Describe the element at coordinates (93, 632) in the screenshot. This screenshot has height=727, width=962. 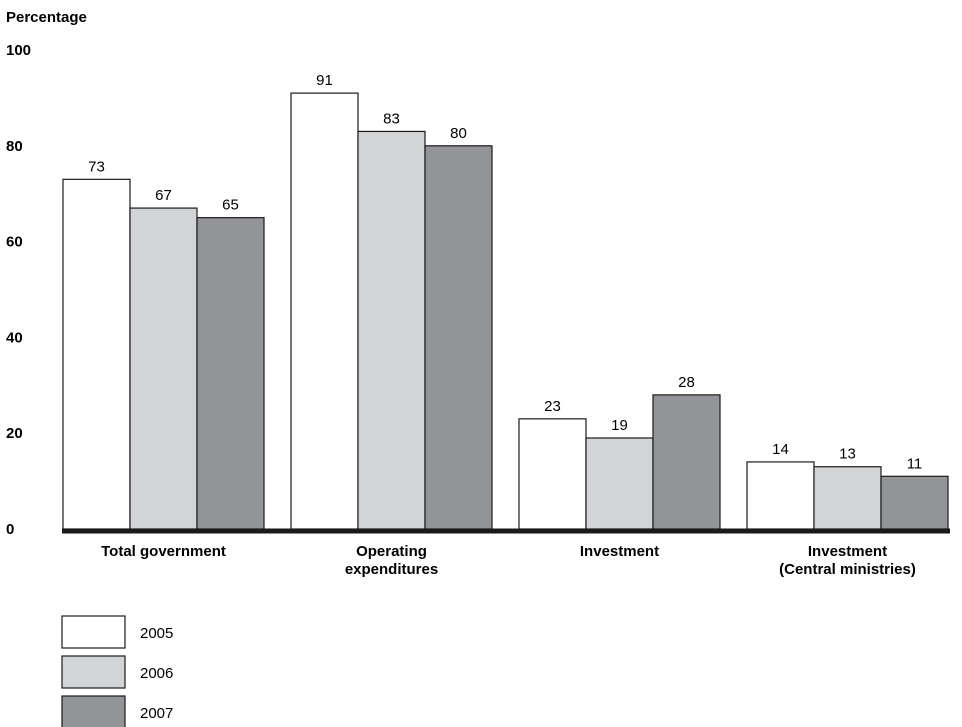
I see `legend-swatch-2005` at that location.